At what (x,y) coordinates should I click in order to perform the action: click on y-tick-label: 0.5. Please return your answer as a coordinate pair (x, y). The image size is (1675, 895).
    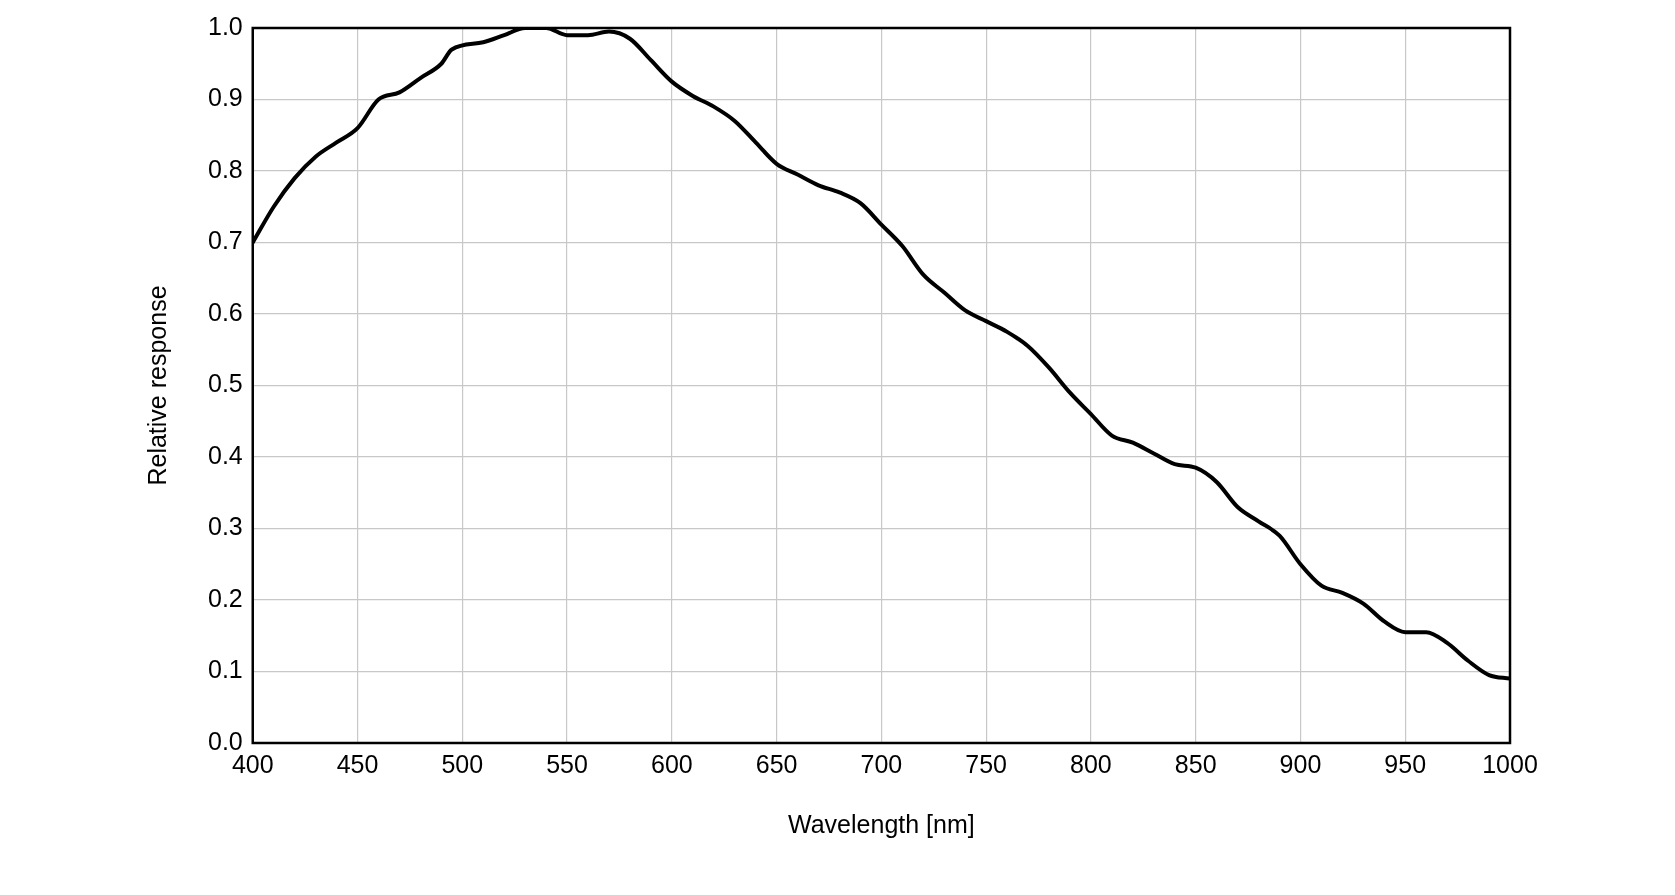
    Looking at the image, I should click on (225, 383).